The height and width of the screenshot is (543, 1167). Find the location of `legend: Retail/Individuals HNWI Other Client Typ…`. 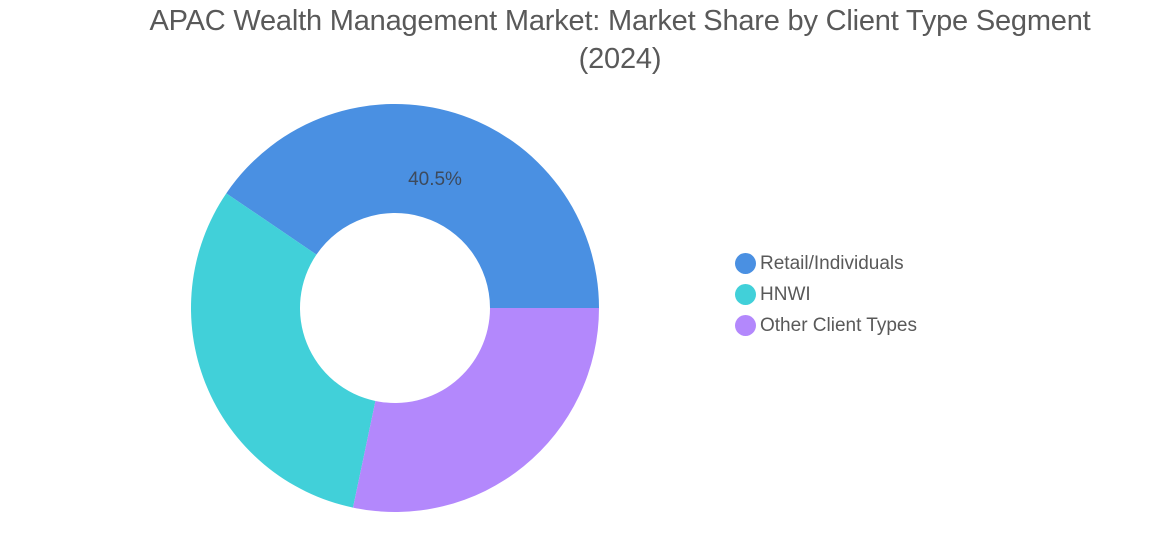

legend: Retail/Individuals HNWI Other Client Typ… is located at coordinates (826, 294).